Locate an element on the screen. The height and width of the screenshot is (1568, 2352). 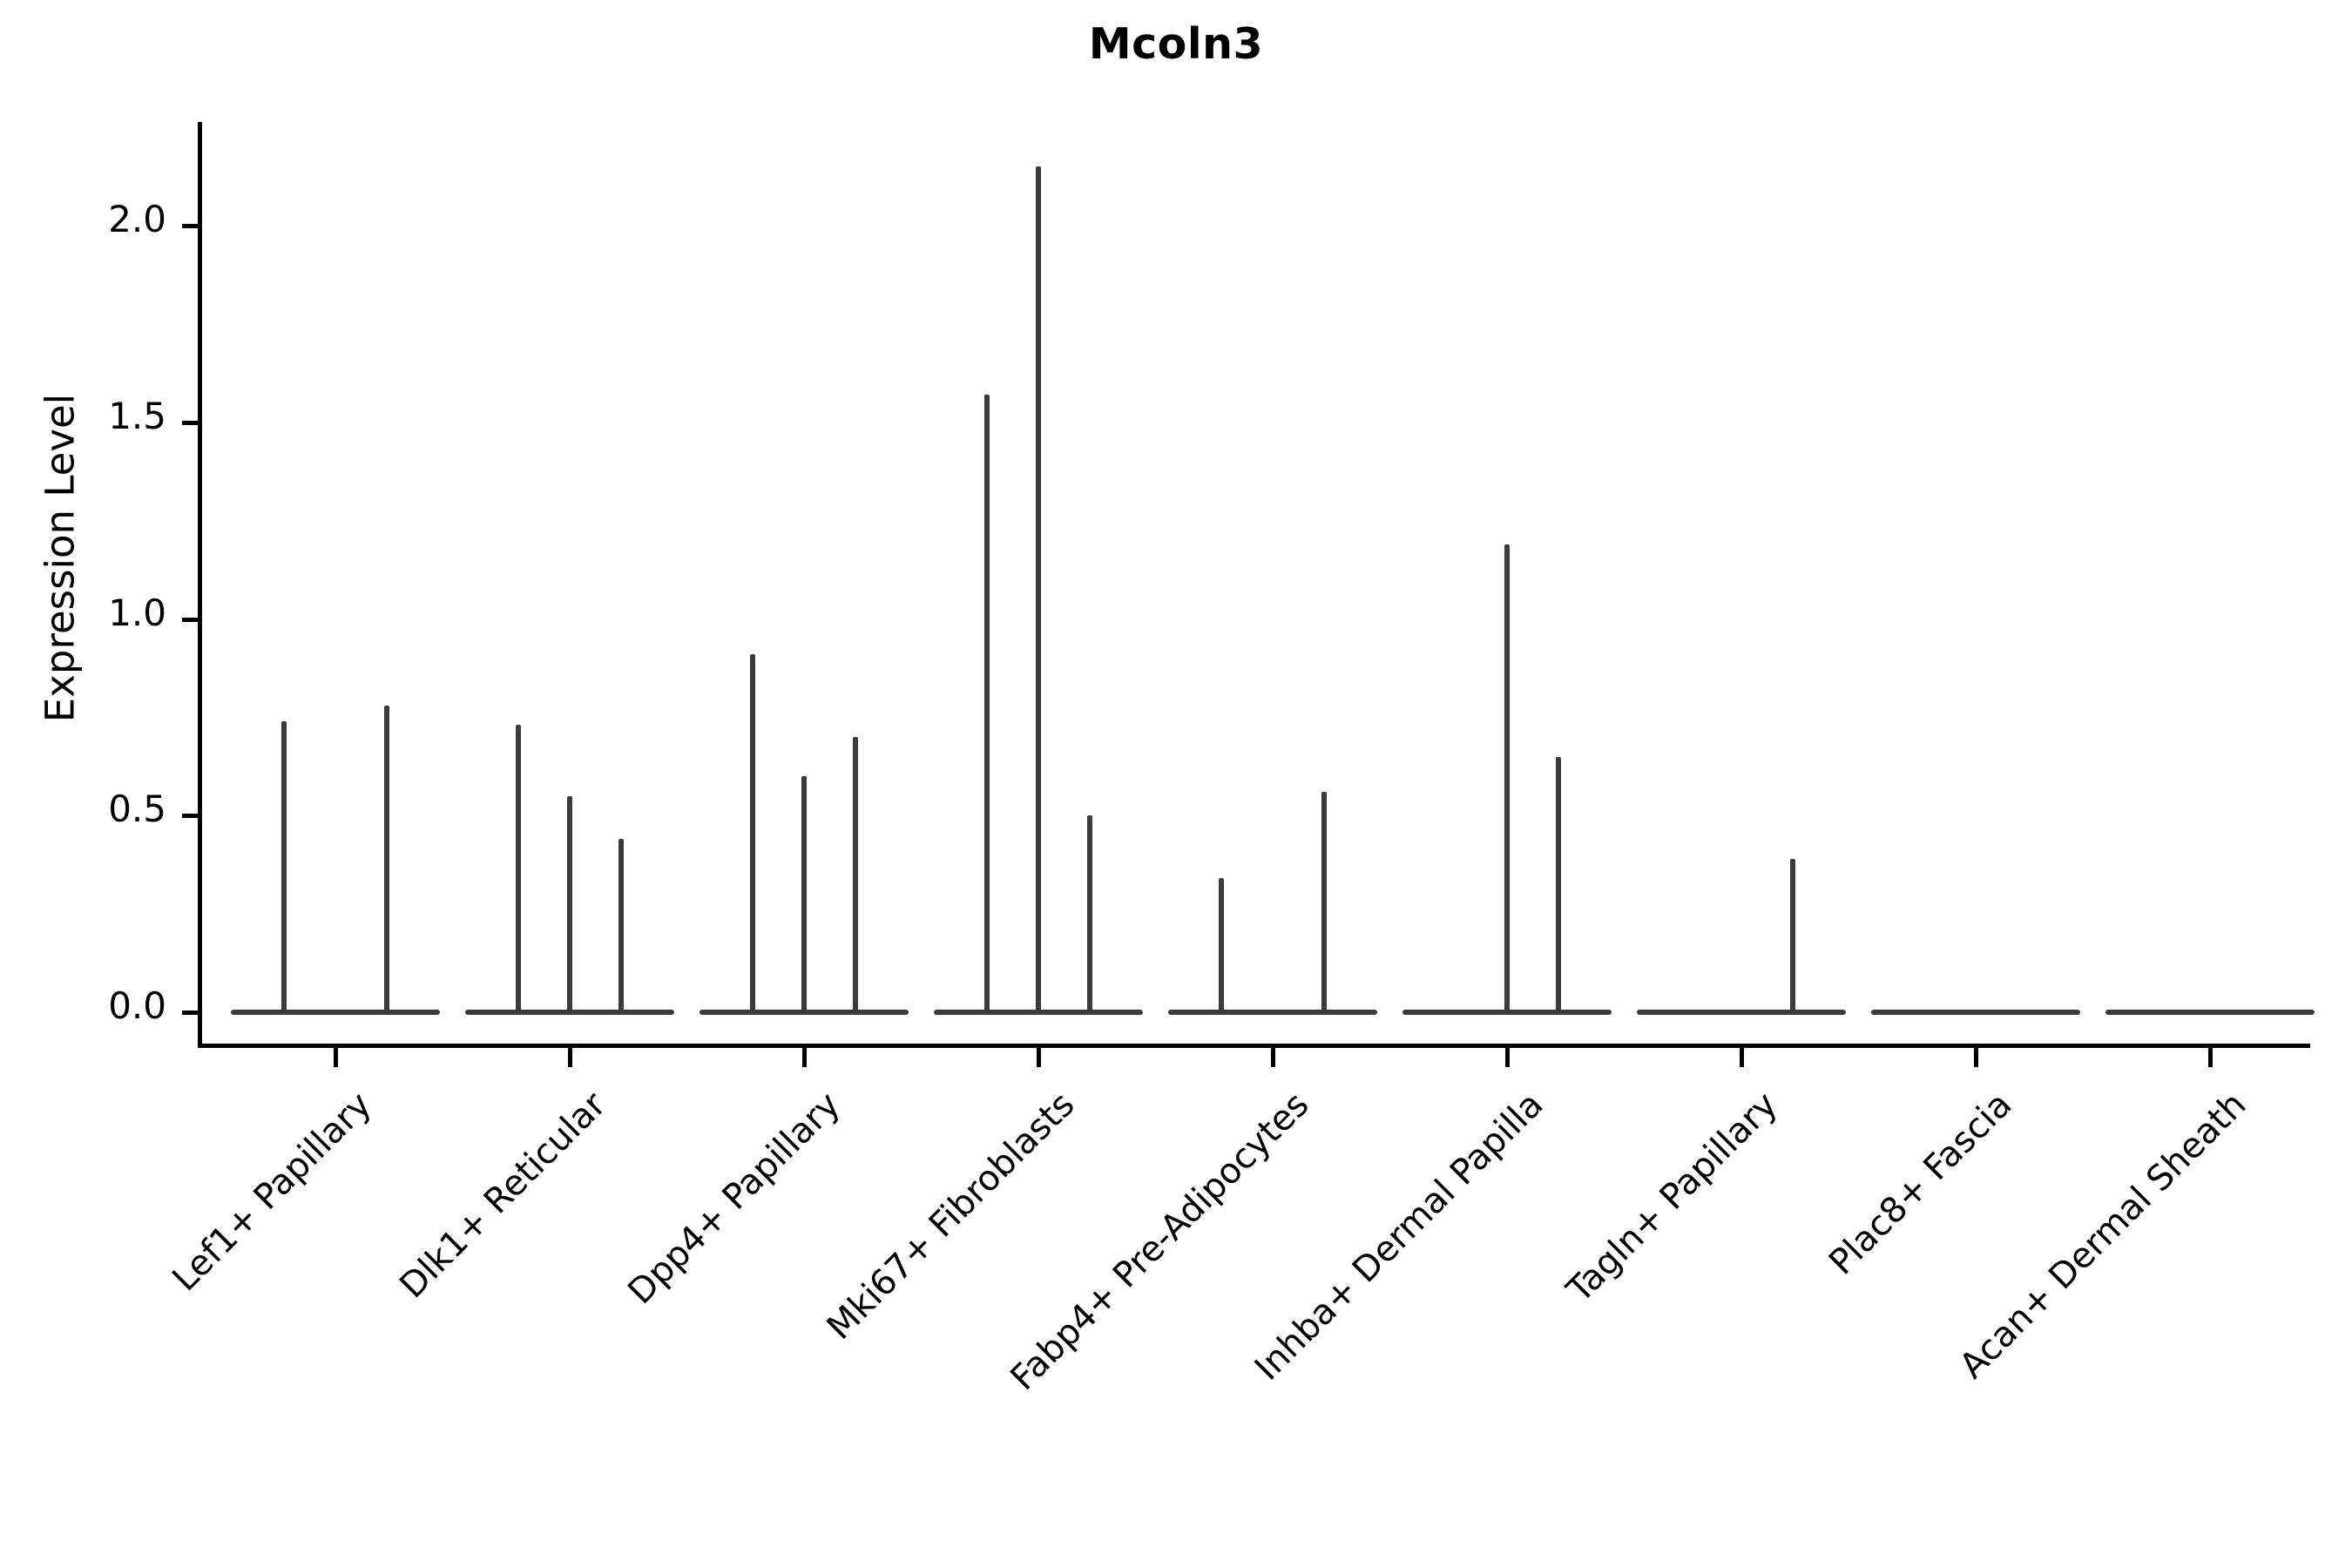
y-tick-label: 0.0 is located at coordinates (137, 1005).